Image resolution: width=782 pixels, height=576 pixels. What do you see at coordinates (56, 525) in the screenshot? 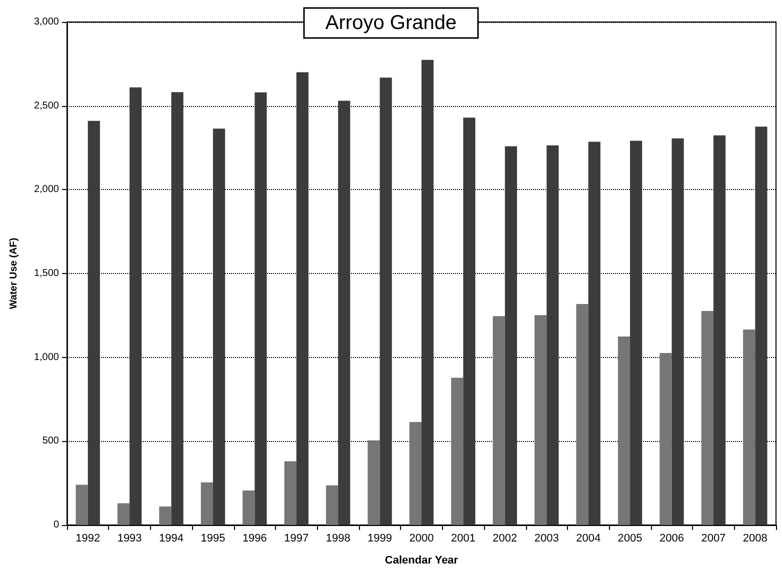
I see `y-tick-label: 0` at bounding box center [56, 525].